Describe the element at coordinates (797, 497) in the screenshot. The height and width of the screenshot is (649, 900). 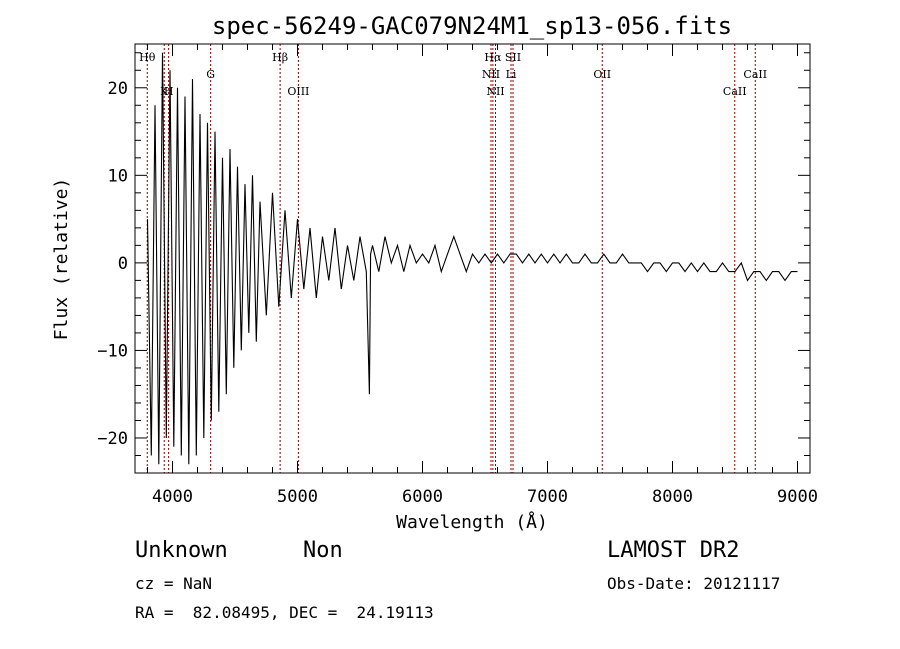
I see `x-tick-label: 9000` at that location.